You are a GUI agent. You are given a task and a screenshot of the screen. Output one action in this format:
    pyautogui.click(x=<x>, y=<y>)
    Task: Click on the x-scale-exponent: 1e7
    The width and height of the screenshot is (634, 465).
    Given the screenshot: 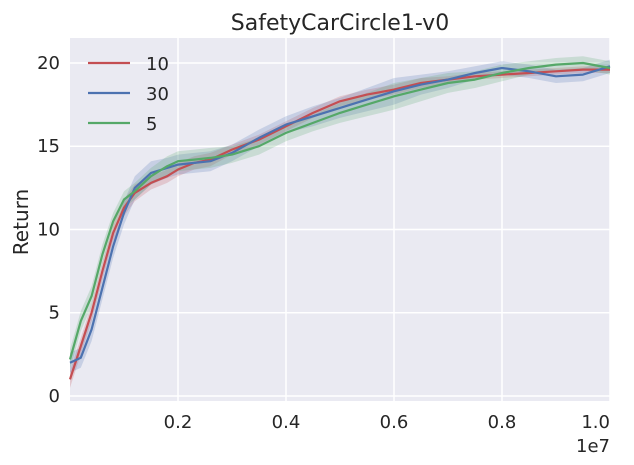 What is the action you would take?
    pyautogui.click(x=593, y=446)
    